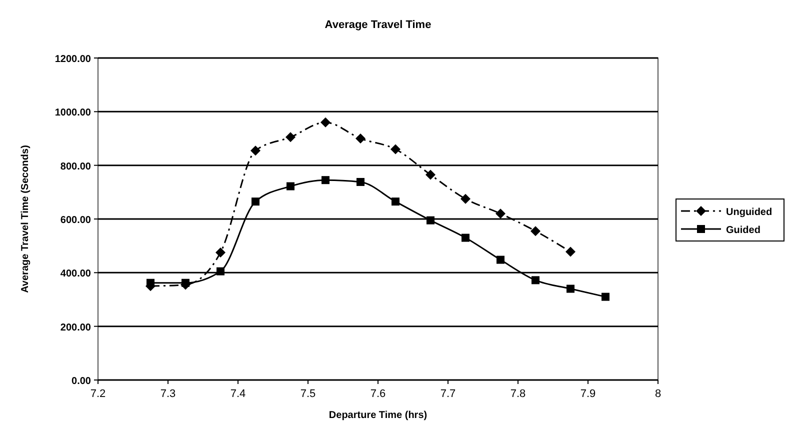 The width and height of the screenshot is (796, 438). Describe the element at coordinates (378, 394) in the screenshot. I see `x-tick-label: 7.6` at that location.